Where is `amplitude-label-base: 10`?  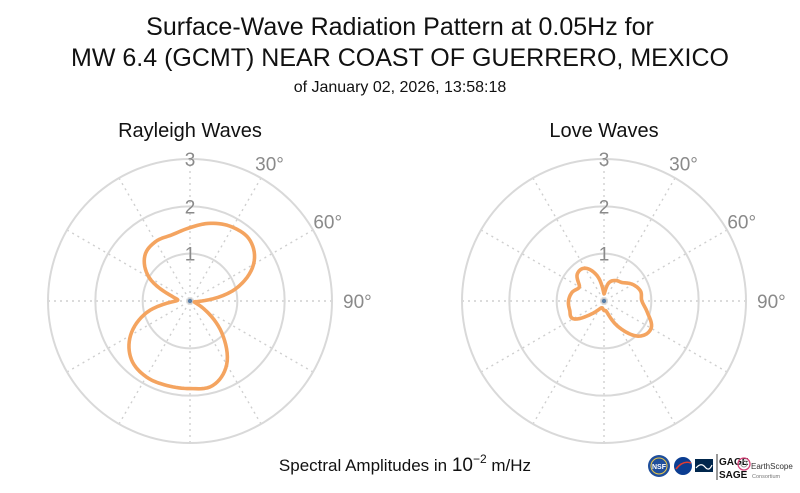
amplitude-label-base: 10 is located at coordinates (462, 465).